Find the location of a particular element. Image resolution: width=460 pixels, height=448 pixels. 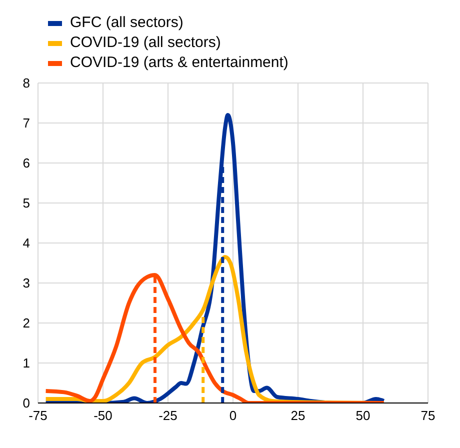

x-tick-label: -75 is located at coordinates (38, 416).